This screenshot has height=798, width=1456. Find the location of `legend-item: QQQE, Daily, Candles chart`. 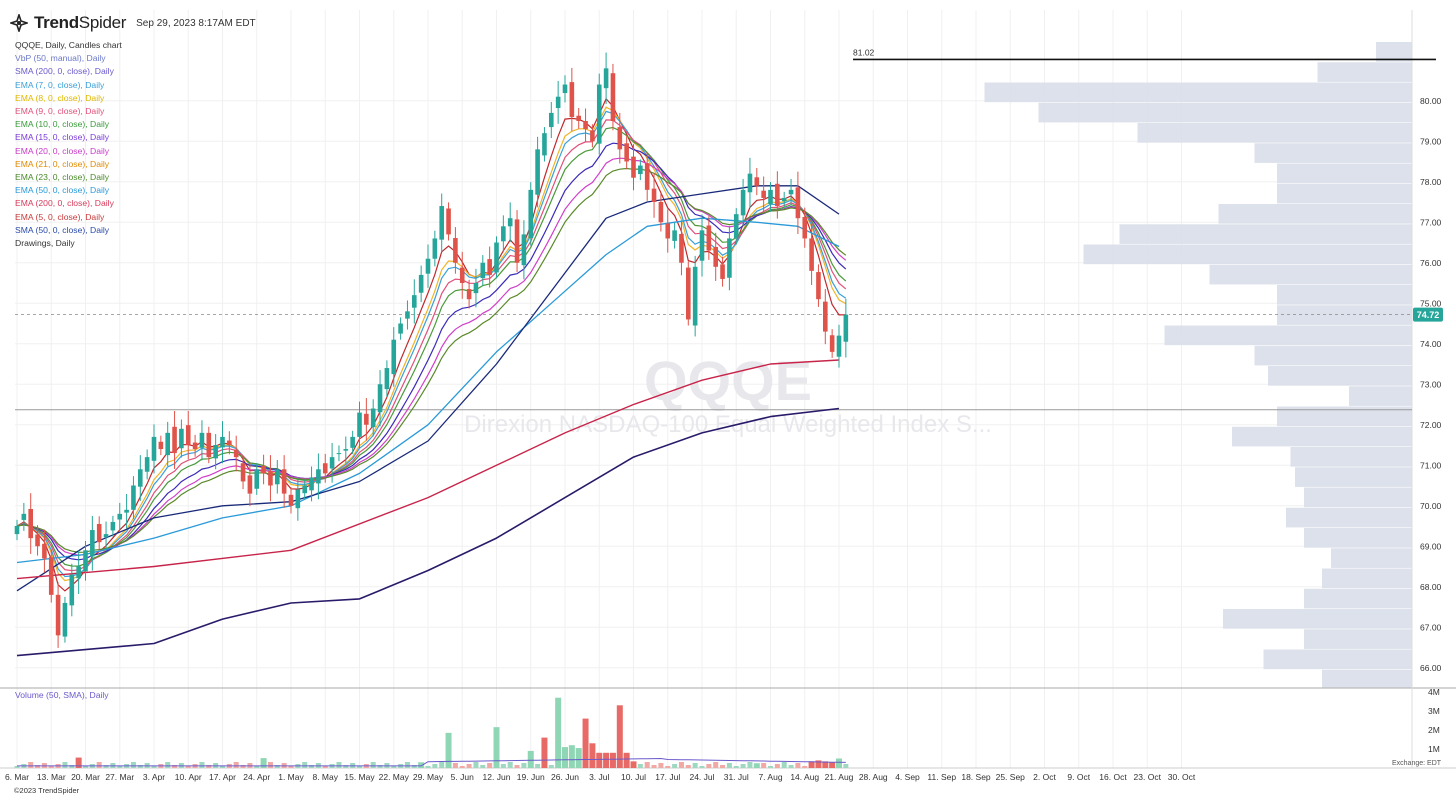

legend-item: QQQE, Daily, Candles chart is located at coordinates (68, 45).